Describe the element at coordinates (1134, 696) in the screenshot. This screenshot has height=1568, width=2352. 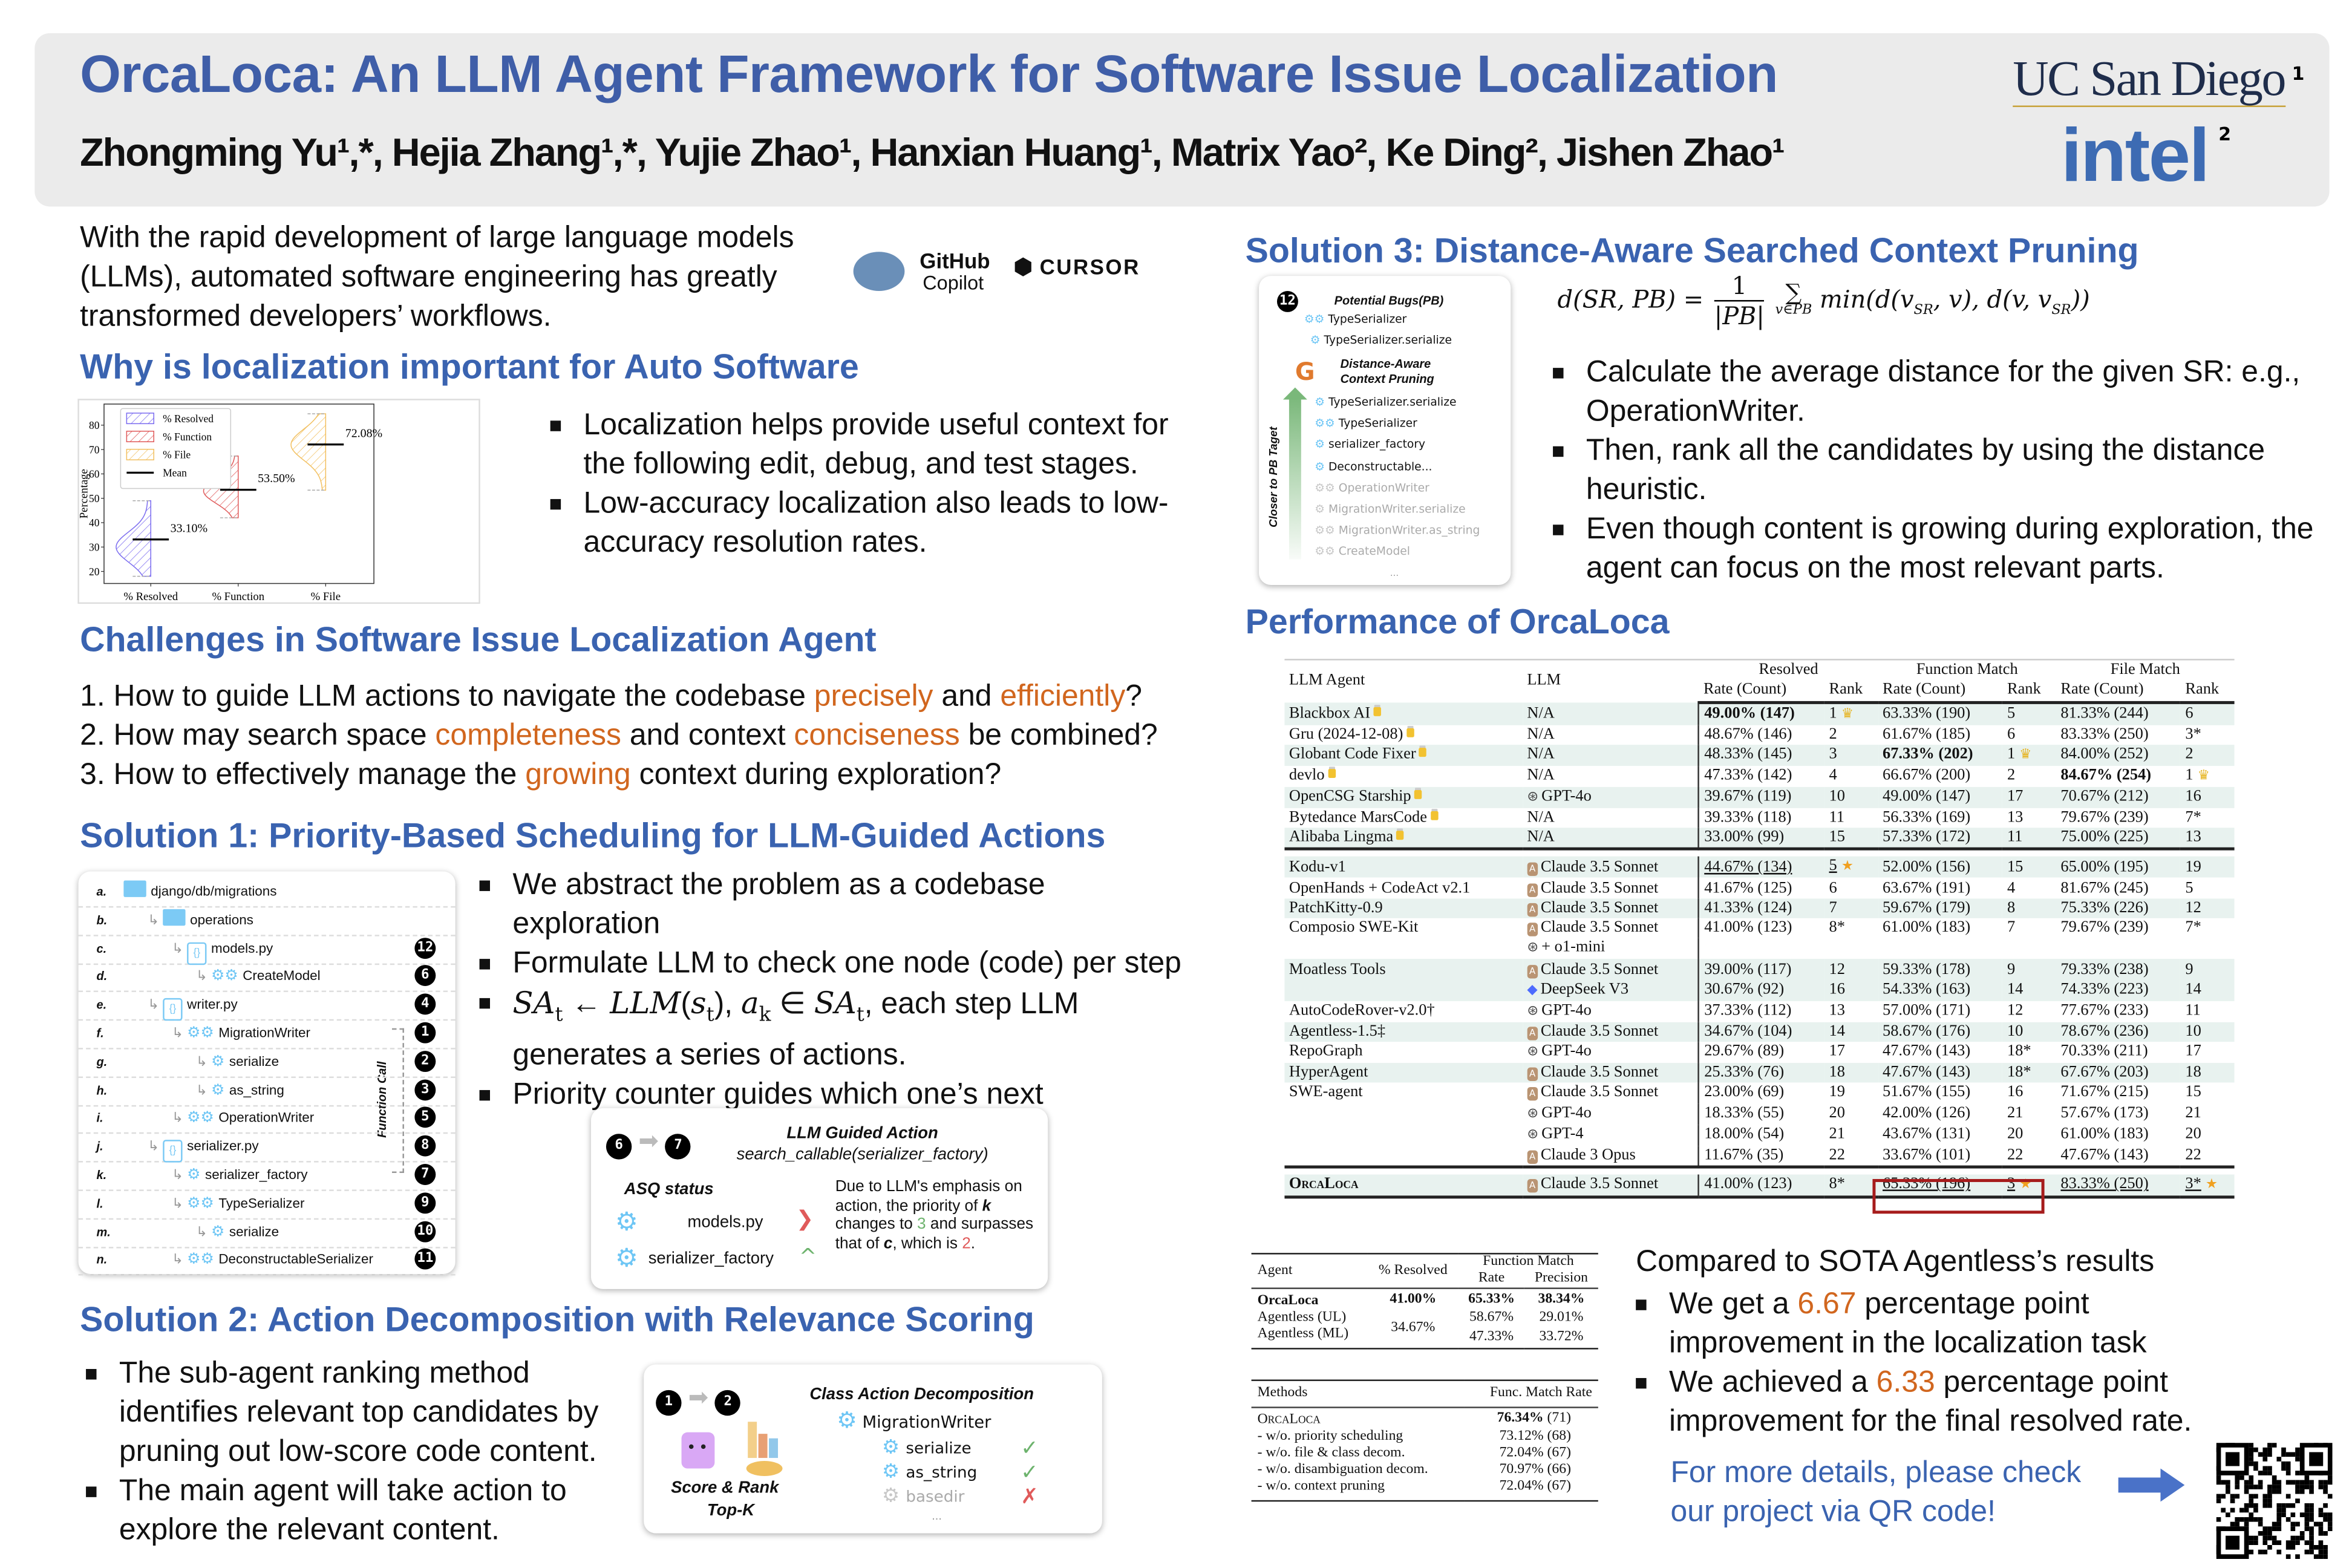
I see `text-segment: ?` at that location.